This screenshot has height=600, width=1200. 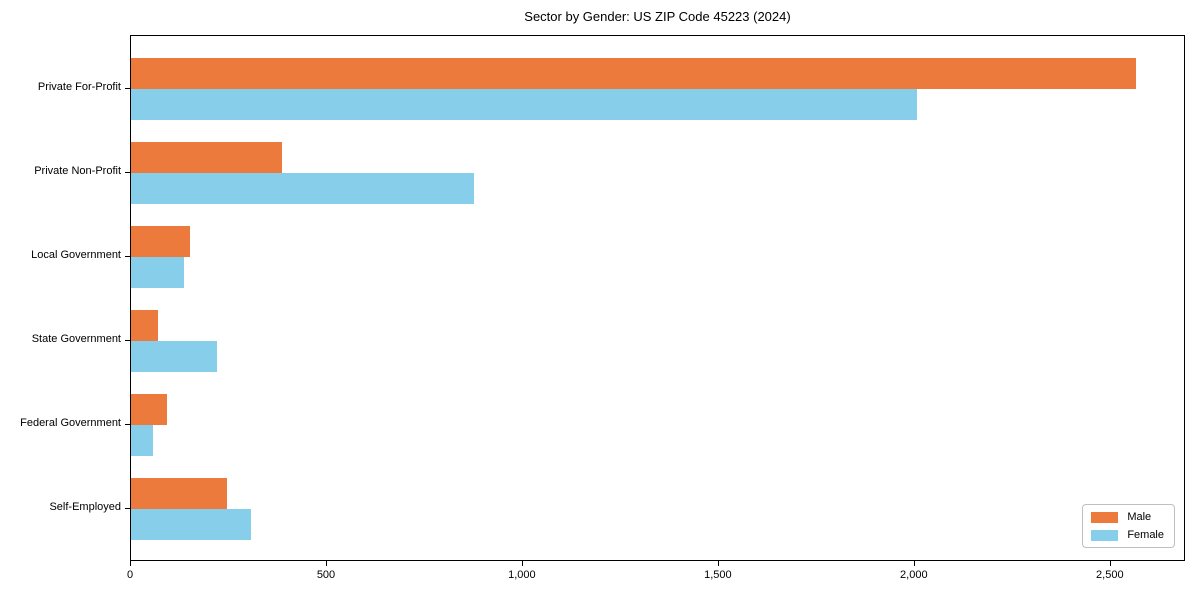 I want to click on bar-male-private-for-profit, so click(x=633, y=73).